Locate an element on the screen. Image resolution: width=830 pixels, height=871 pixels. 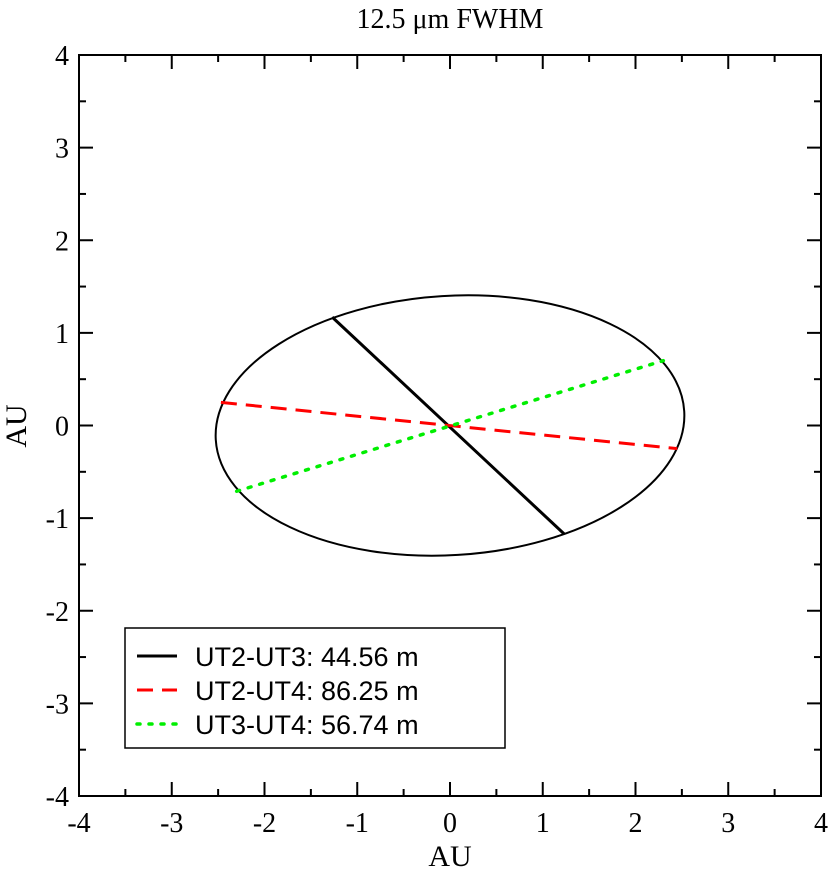
y-tick-label: 1 is located at coordinates (62, 334).